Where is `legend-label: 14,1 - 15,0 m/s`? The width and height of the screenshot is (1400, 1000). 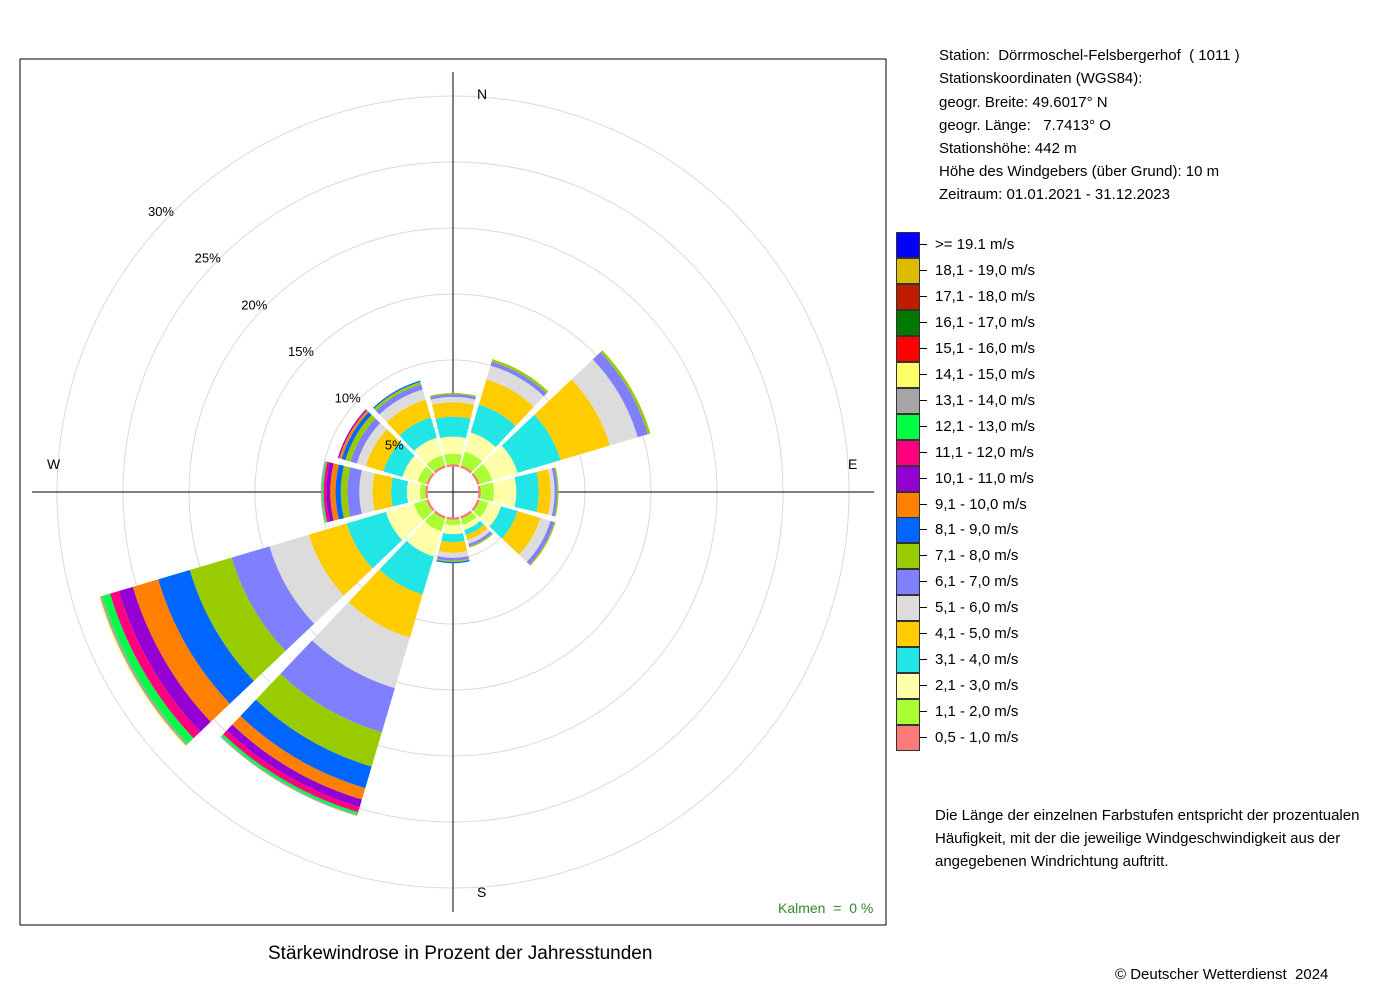 legend-label: 14,1 - 15,0 m/s is located at coordinates (985, 374).